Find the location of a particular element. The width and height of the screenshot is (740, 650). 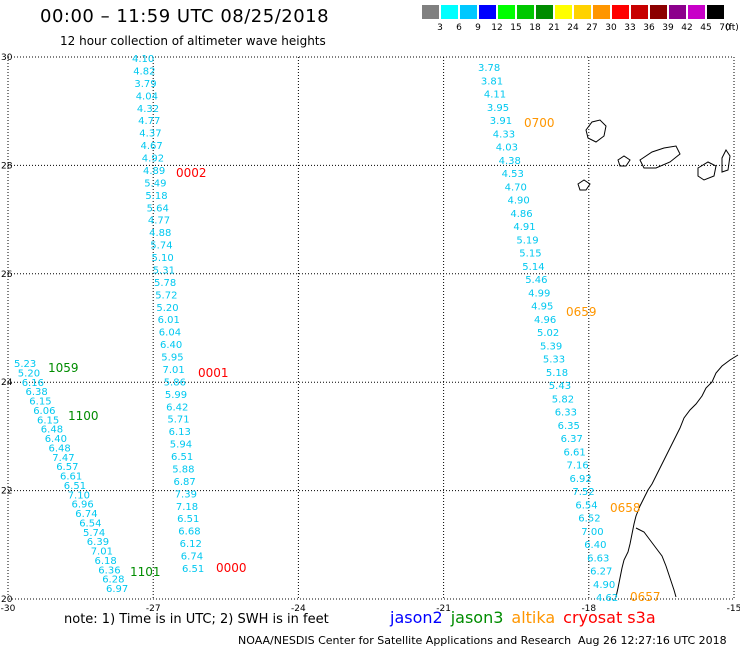

wave-height-label: 4.04 is located at coordinates (147, 96).